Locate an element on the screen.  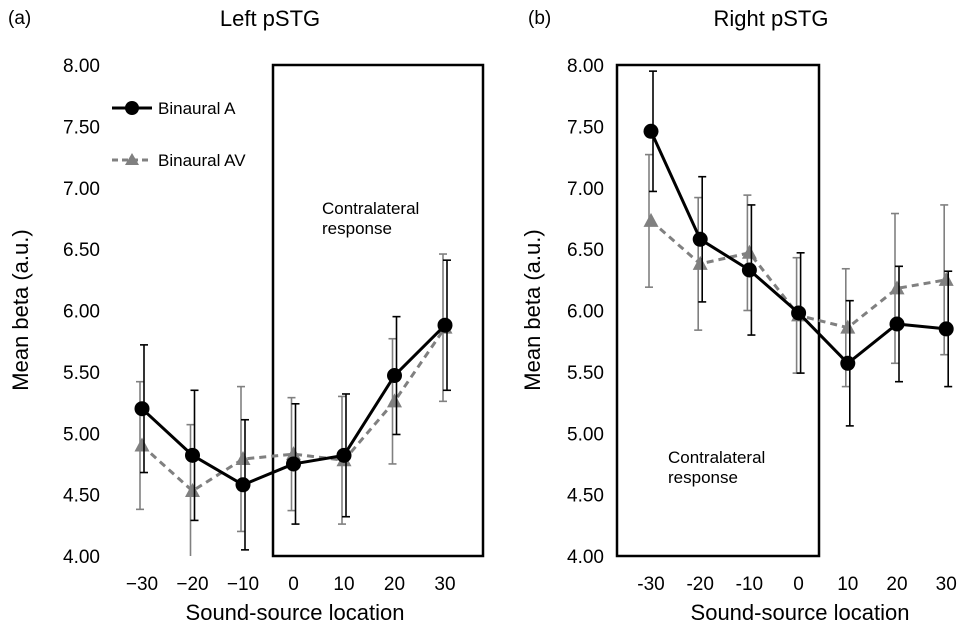
x-axis-label-right: Sound-source location is located at coordinates (800, 612).